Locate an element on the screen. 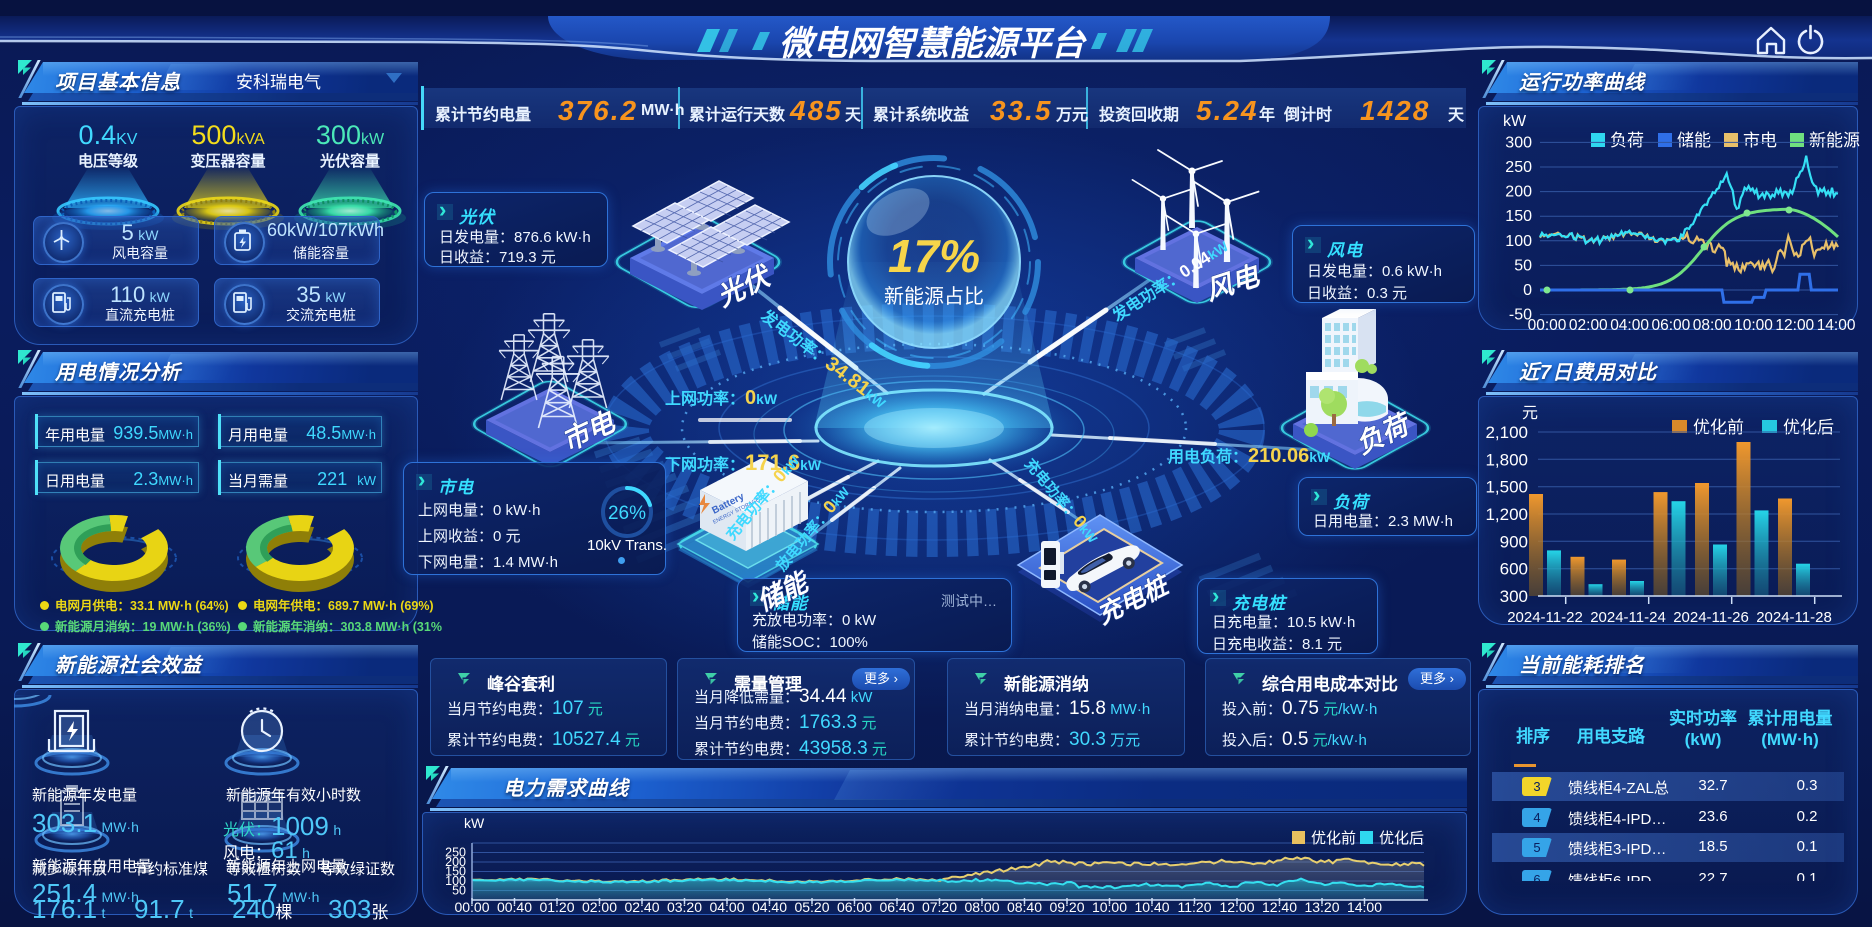 This screenshot has width=1872, height=927. svg-text: 04:40 is located at coordinates (769, 907).